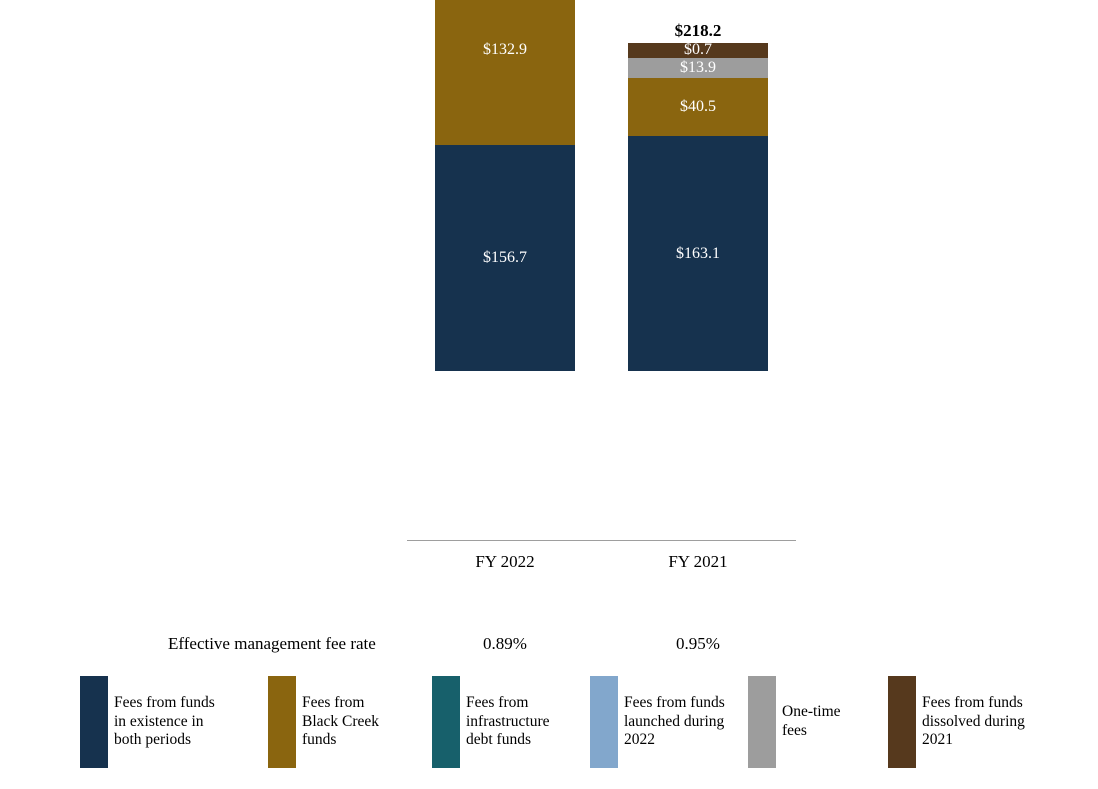 Image resolution: width=1098 pixels, height=789 pixels. Describe the element at coordinates (341, 721) in the screenshot. I see `legend-label: Fees from Black Creek funds` at that location.